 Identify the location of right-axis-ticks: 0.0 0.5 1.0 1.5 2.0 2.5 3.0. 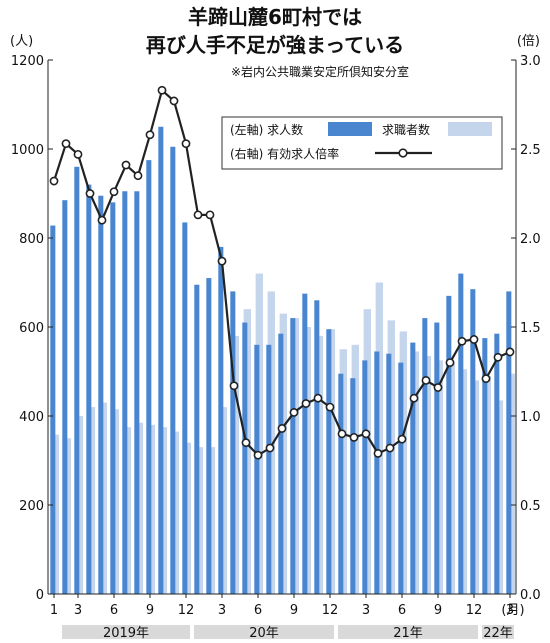
(526, 328).